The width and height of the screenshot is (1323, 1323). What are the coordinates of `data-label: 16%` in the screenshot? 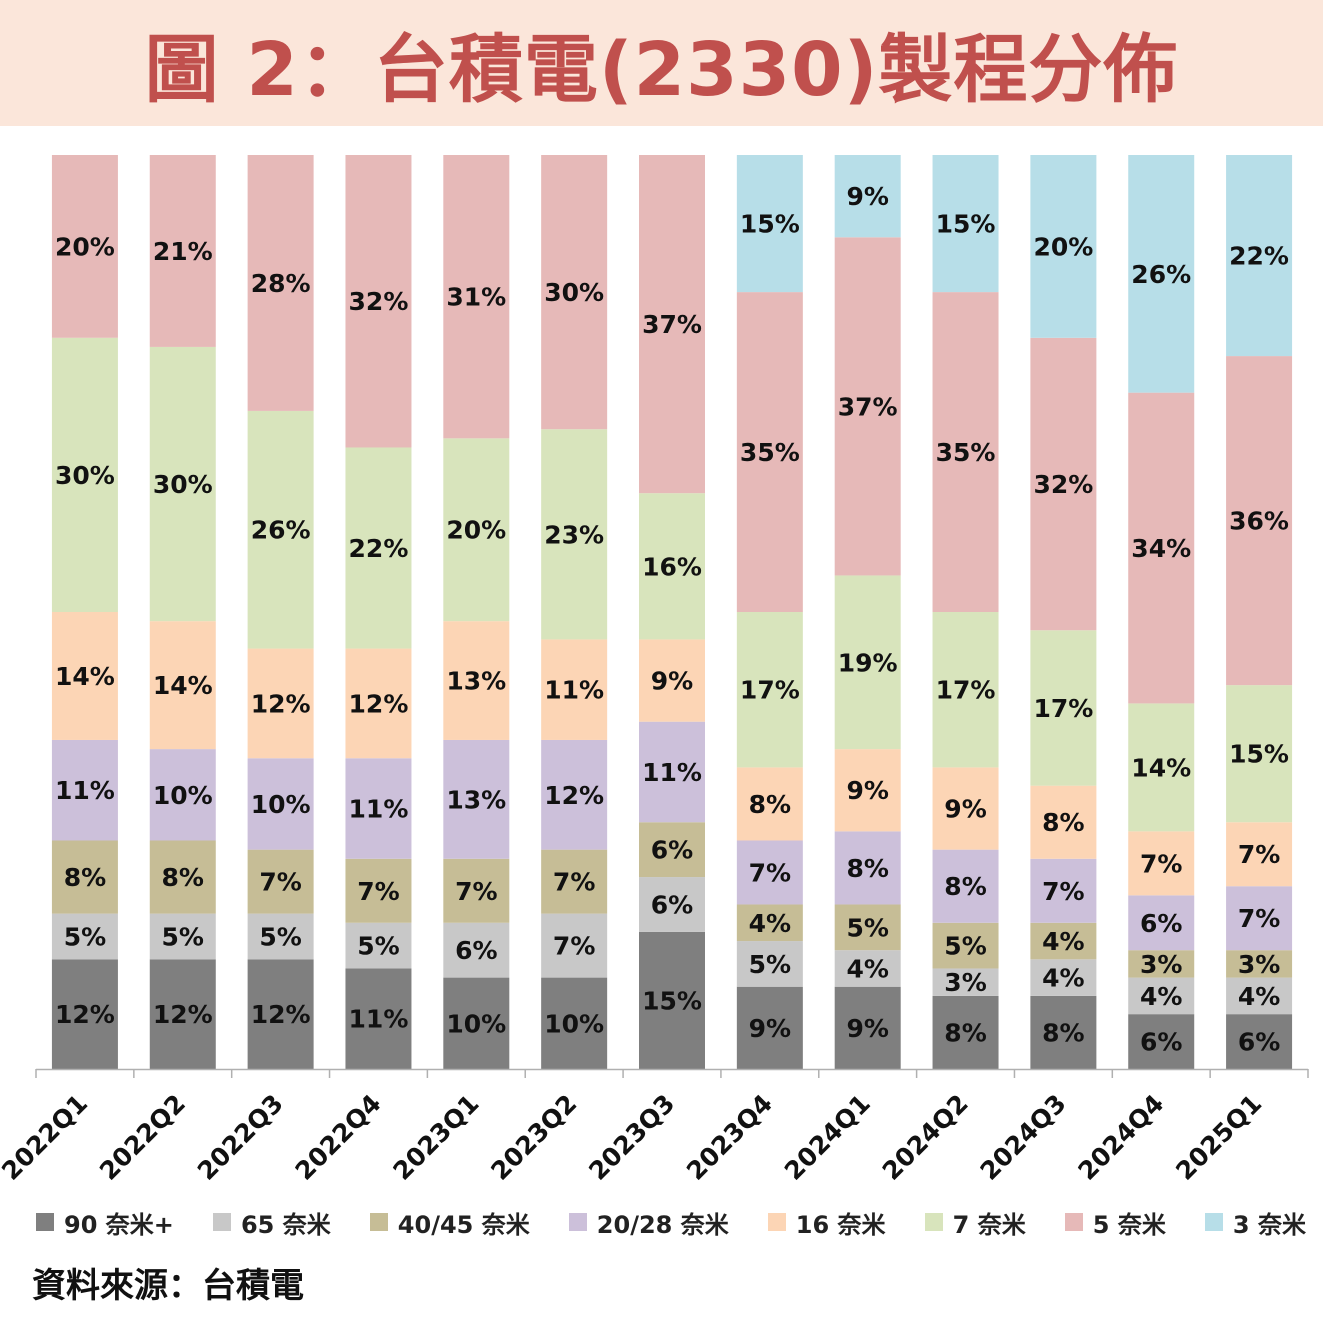 It's located at (672, 566).